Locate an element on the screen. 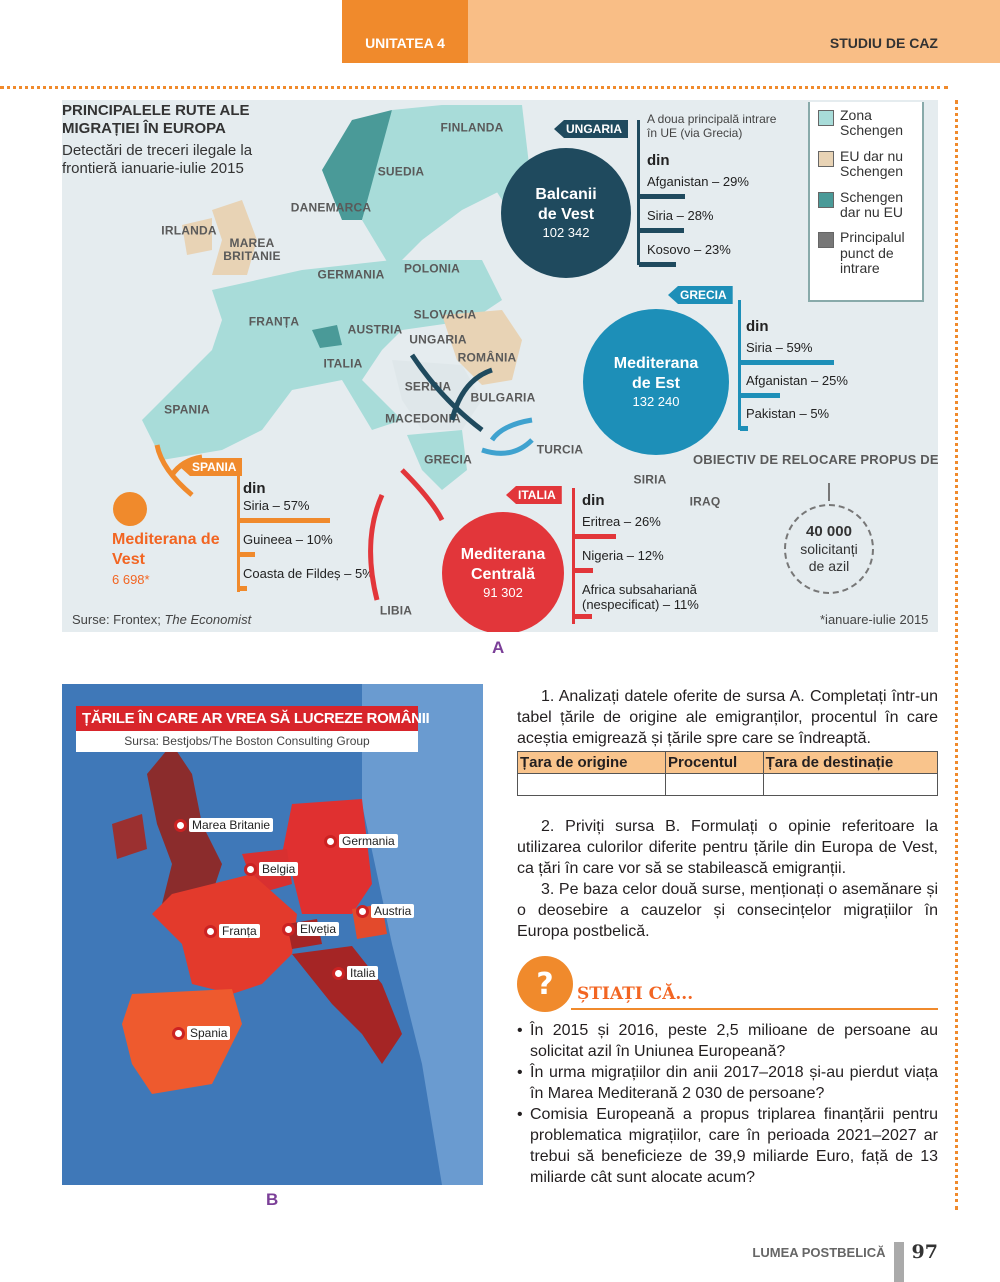  did-you-know-rule is located at coordinates (754, 1009).